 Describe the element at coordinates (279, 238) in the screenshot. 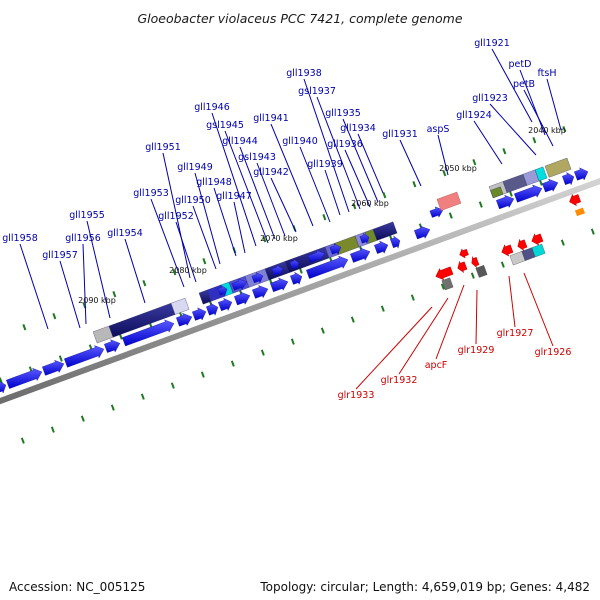

I see `scale-label: 2070 kbp` at that location.